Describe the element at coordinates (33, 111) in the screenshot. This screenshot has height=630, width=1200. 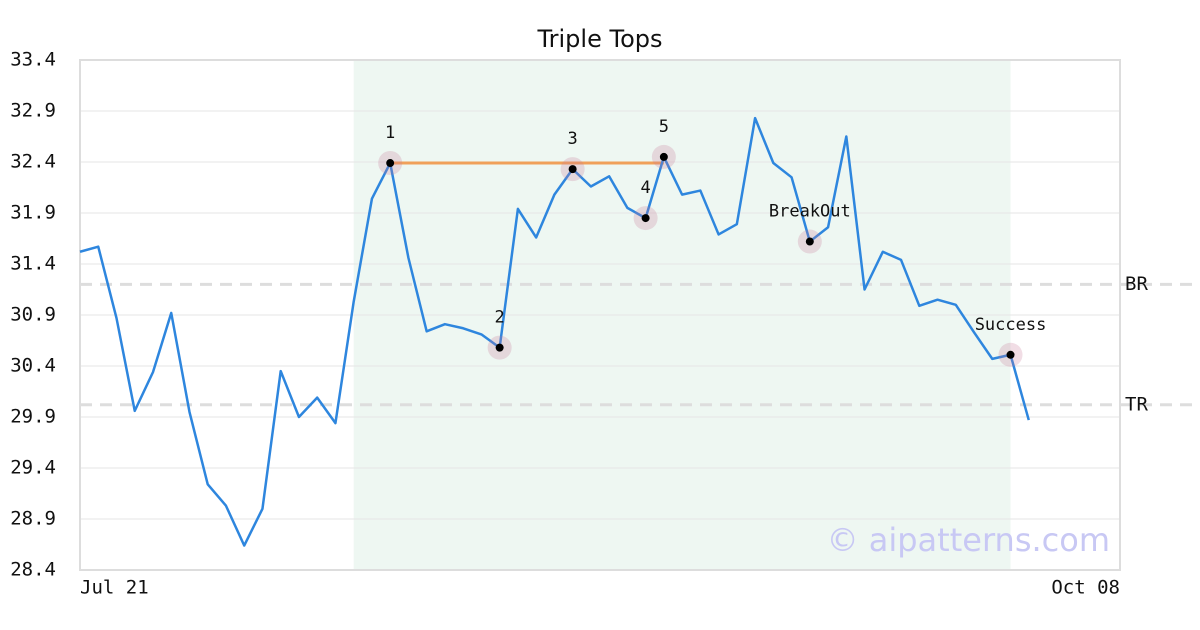
I see `y-tick-label: 32.9` at that location.